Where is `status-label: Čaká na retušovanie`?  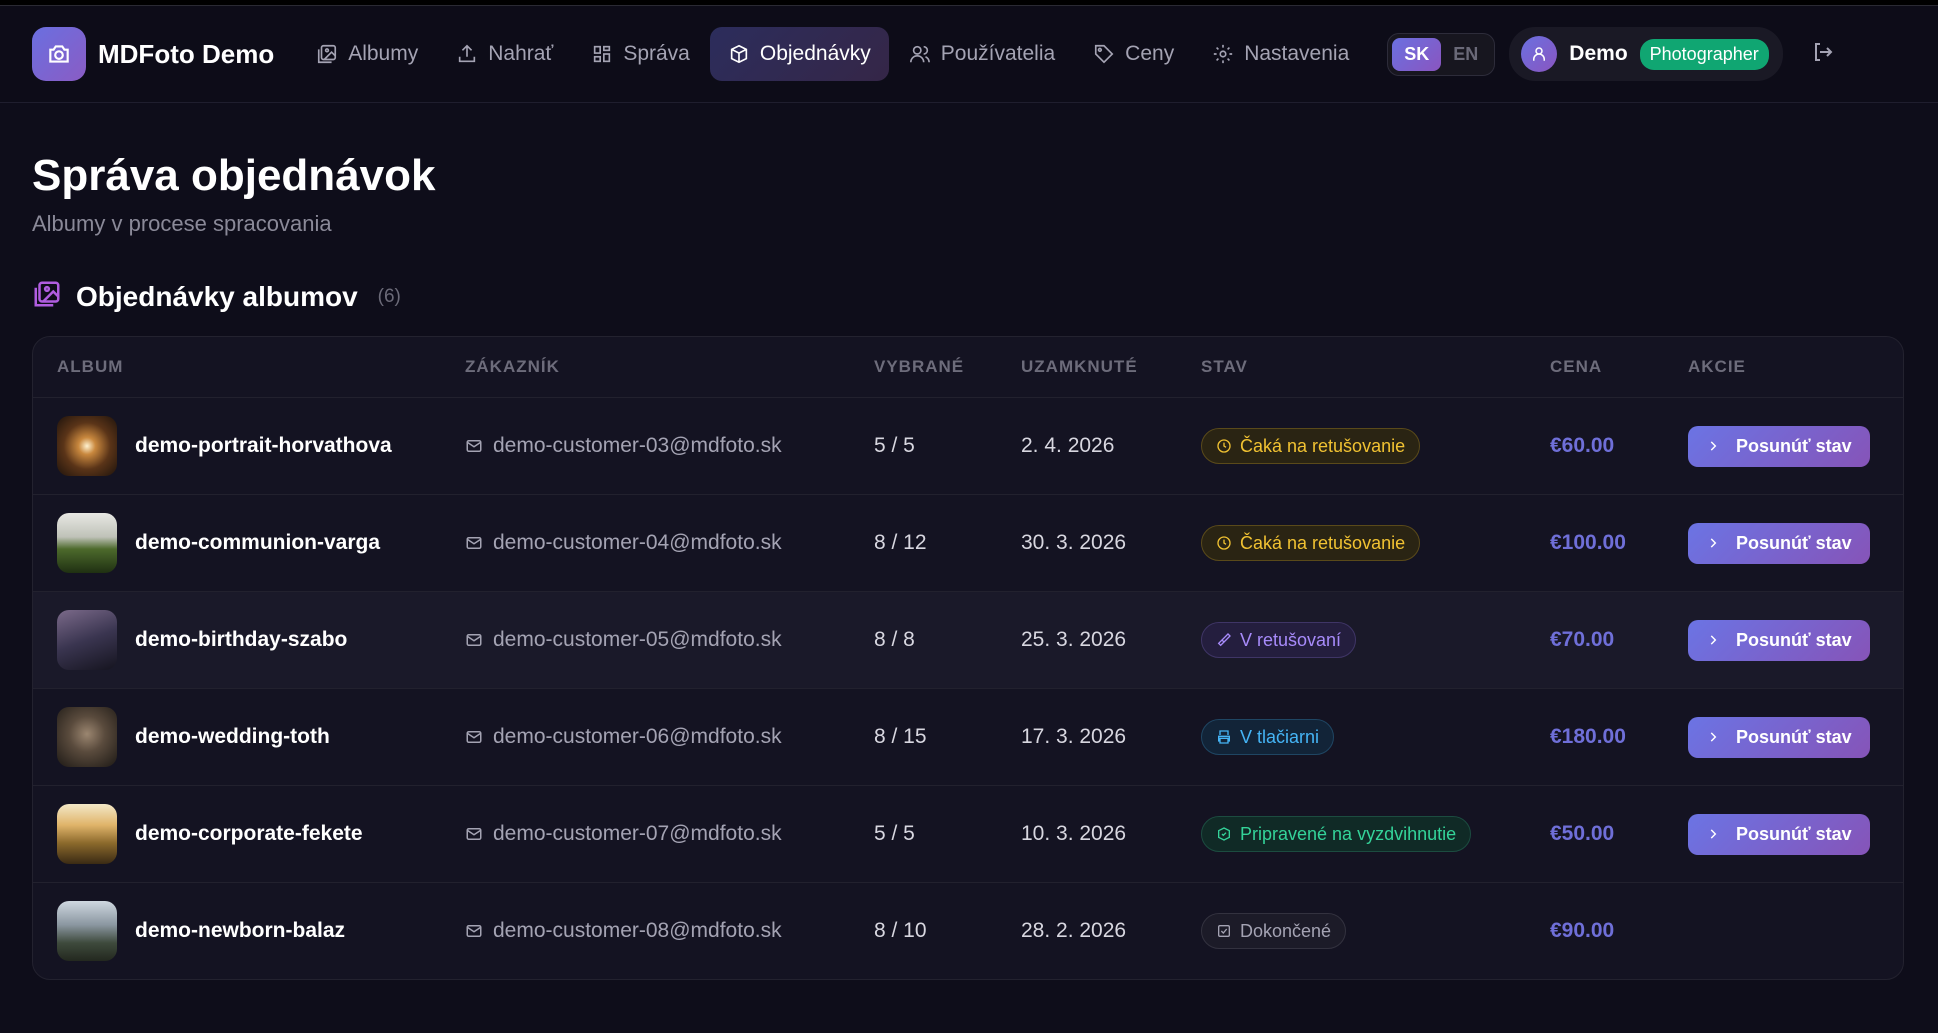 status-label: Čaká na retušovanie is located at coordinates (1323, 445).